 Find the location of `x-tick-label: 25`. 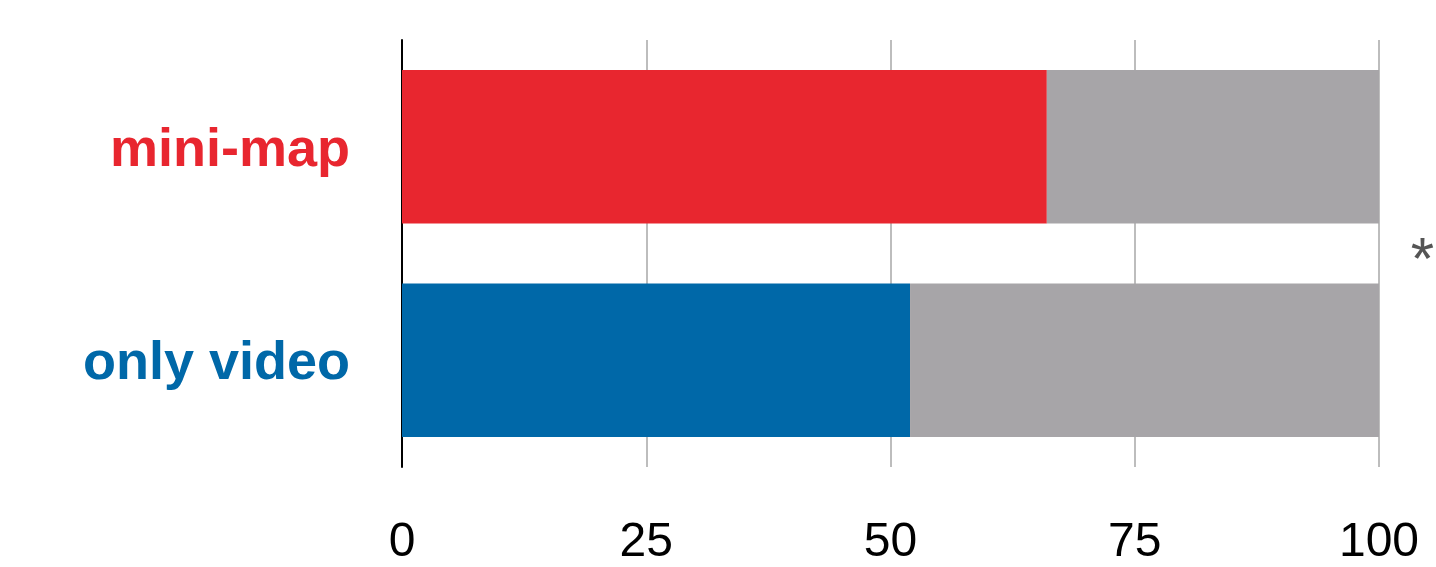

x-tick-label: 25 is located at coordinates (646, 539).